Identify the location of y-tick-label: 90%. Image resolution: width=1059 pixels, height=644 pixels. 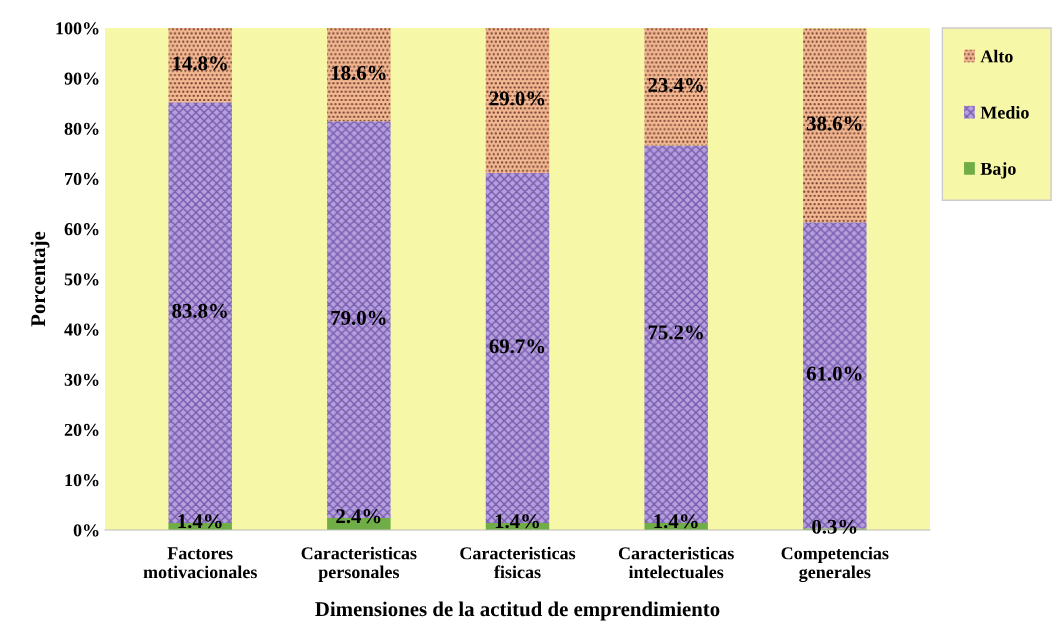
(81, 78).